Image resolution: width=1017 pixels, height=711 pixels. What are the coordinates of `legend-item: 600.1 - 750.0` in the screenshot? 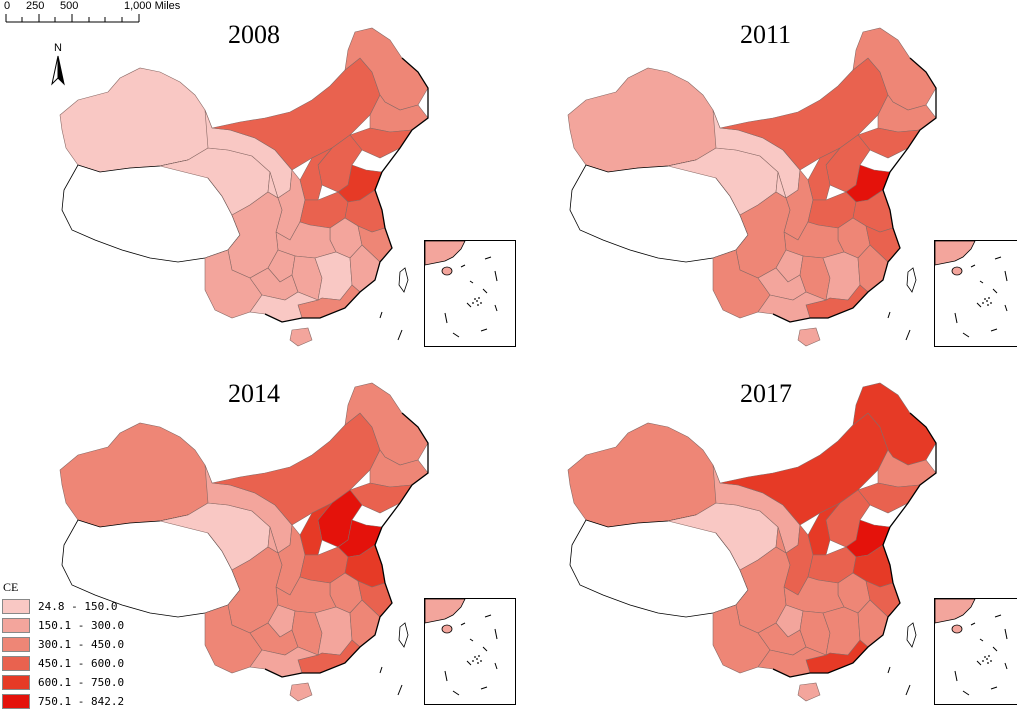 It's located at (77, 683).